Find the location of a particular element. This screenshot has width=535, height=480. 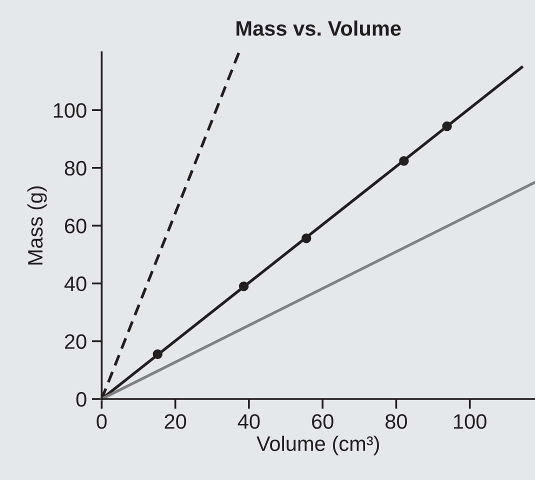

x-tick-label: 100 is located at coordinates (470, 421).